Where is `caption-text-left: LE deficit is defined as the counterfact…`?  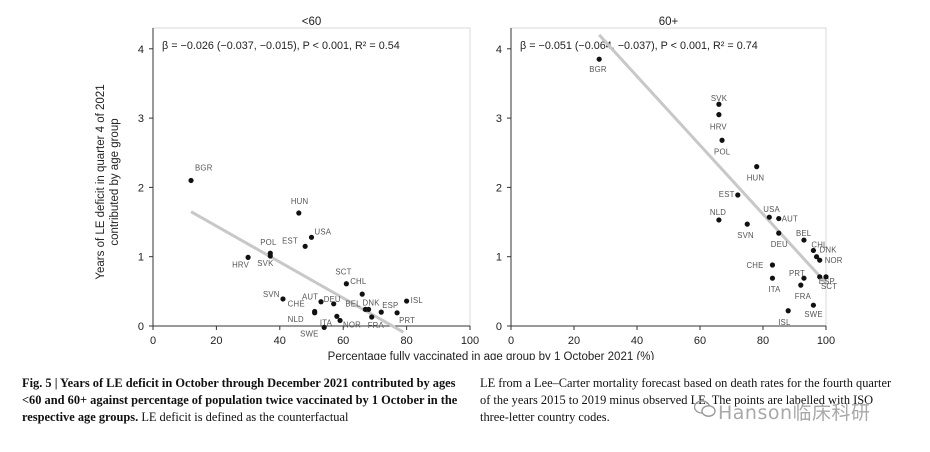 caption-text-left: LE deficit is defined as the counterfact… is located at coordinates (243, 417).